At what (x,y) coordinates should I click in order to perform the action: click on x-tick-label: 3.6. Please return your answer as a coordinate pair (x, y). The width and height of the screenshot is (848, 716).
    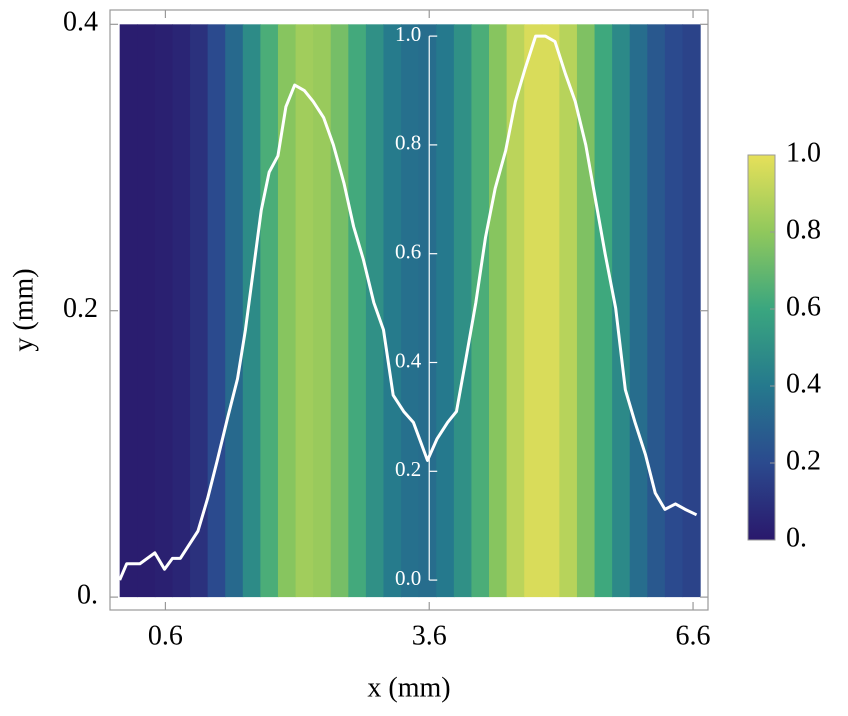
    Looking at the image, I should click on (429, 635).